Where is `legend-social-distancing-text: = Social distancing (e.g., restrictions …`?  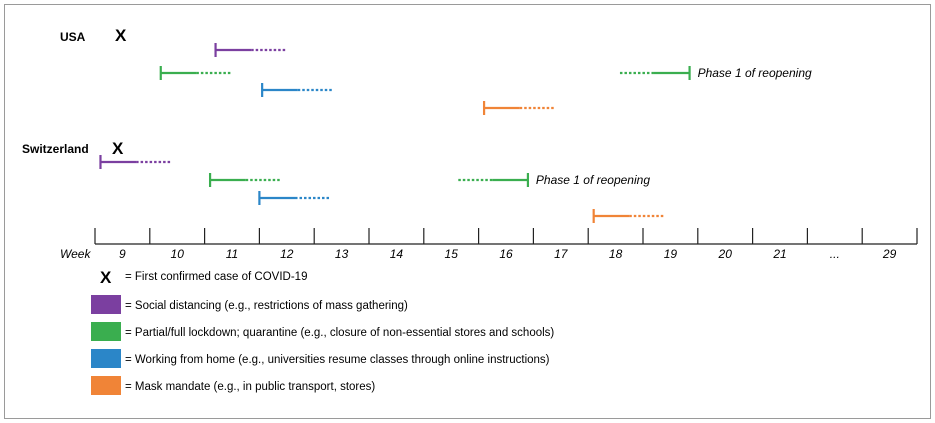 legend-social-distancing-text: = Social distancing (e.g., restrictions … is located at coordinates (266, 306).